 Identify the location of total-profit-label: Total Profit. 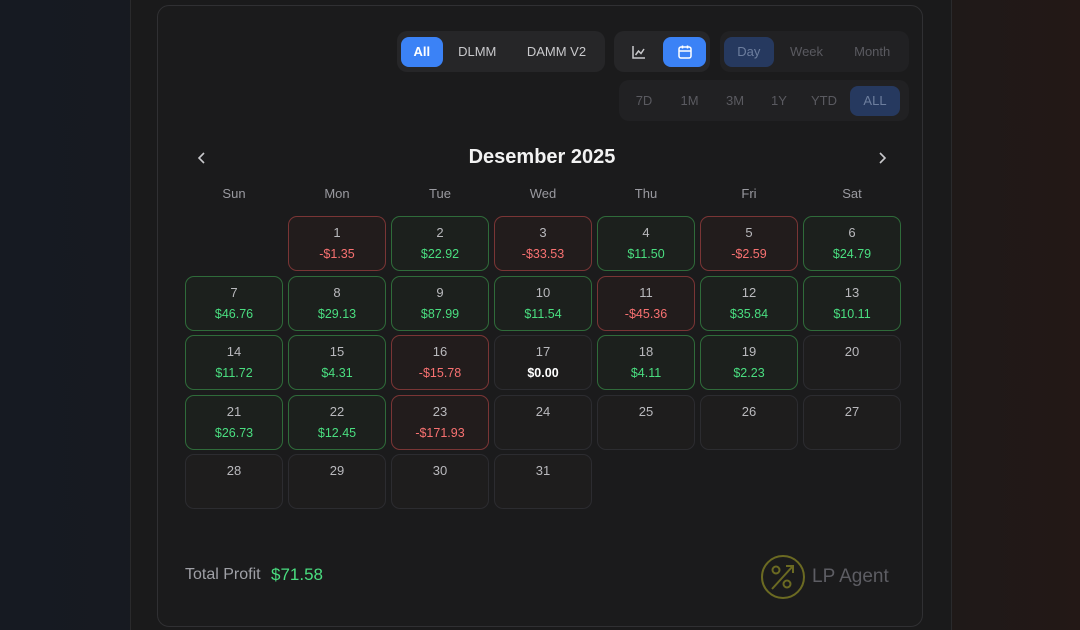
(223, 574).